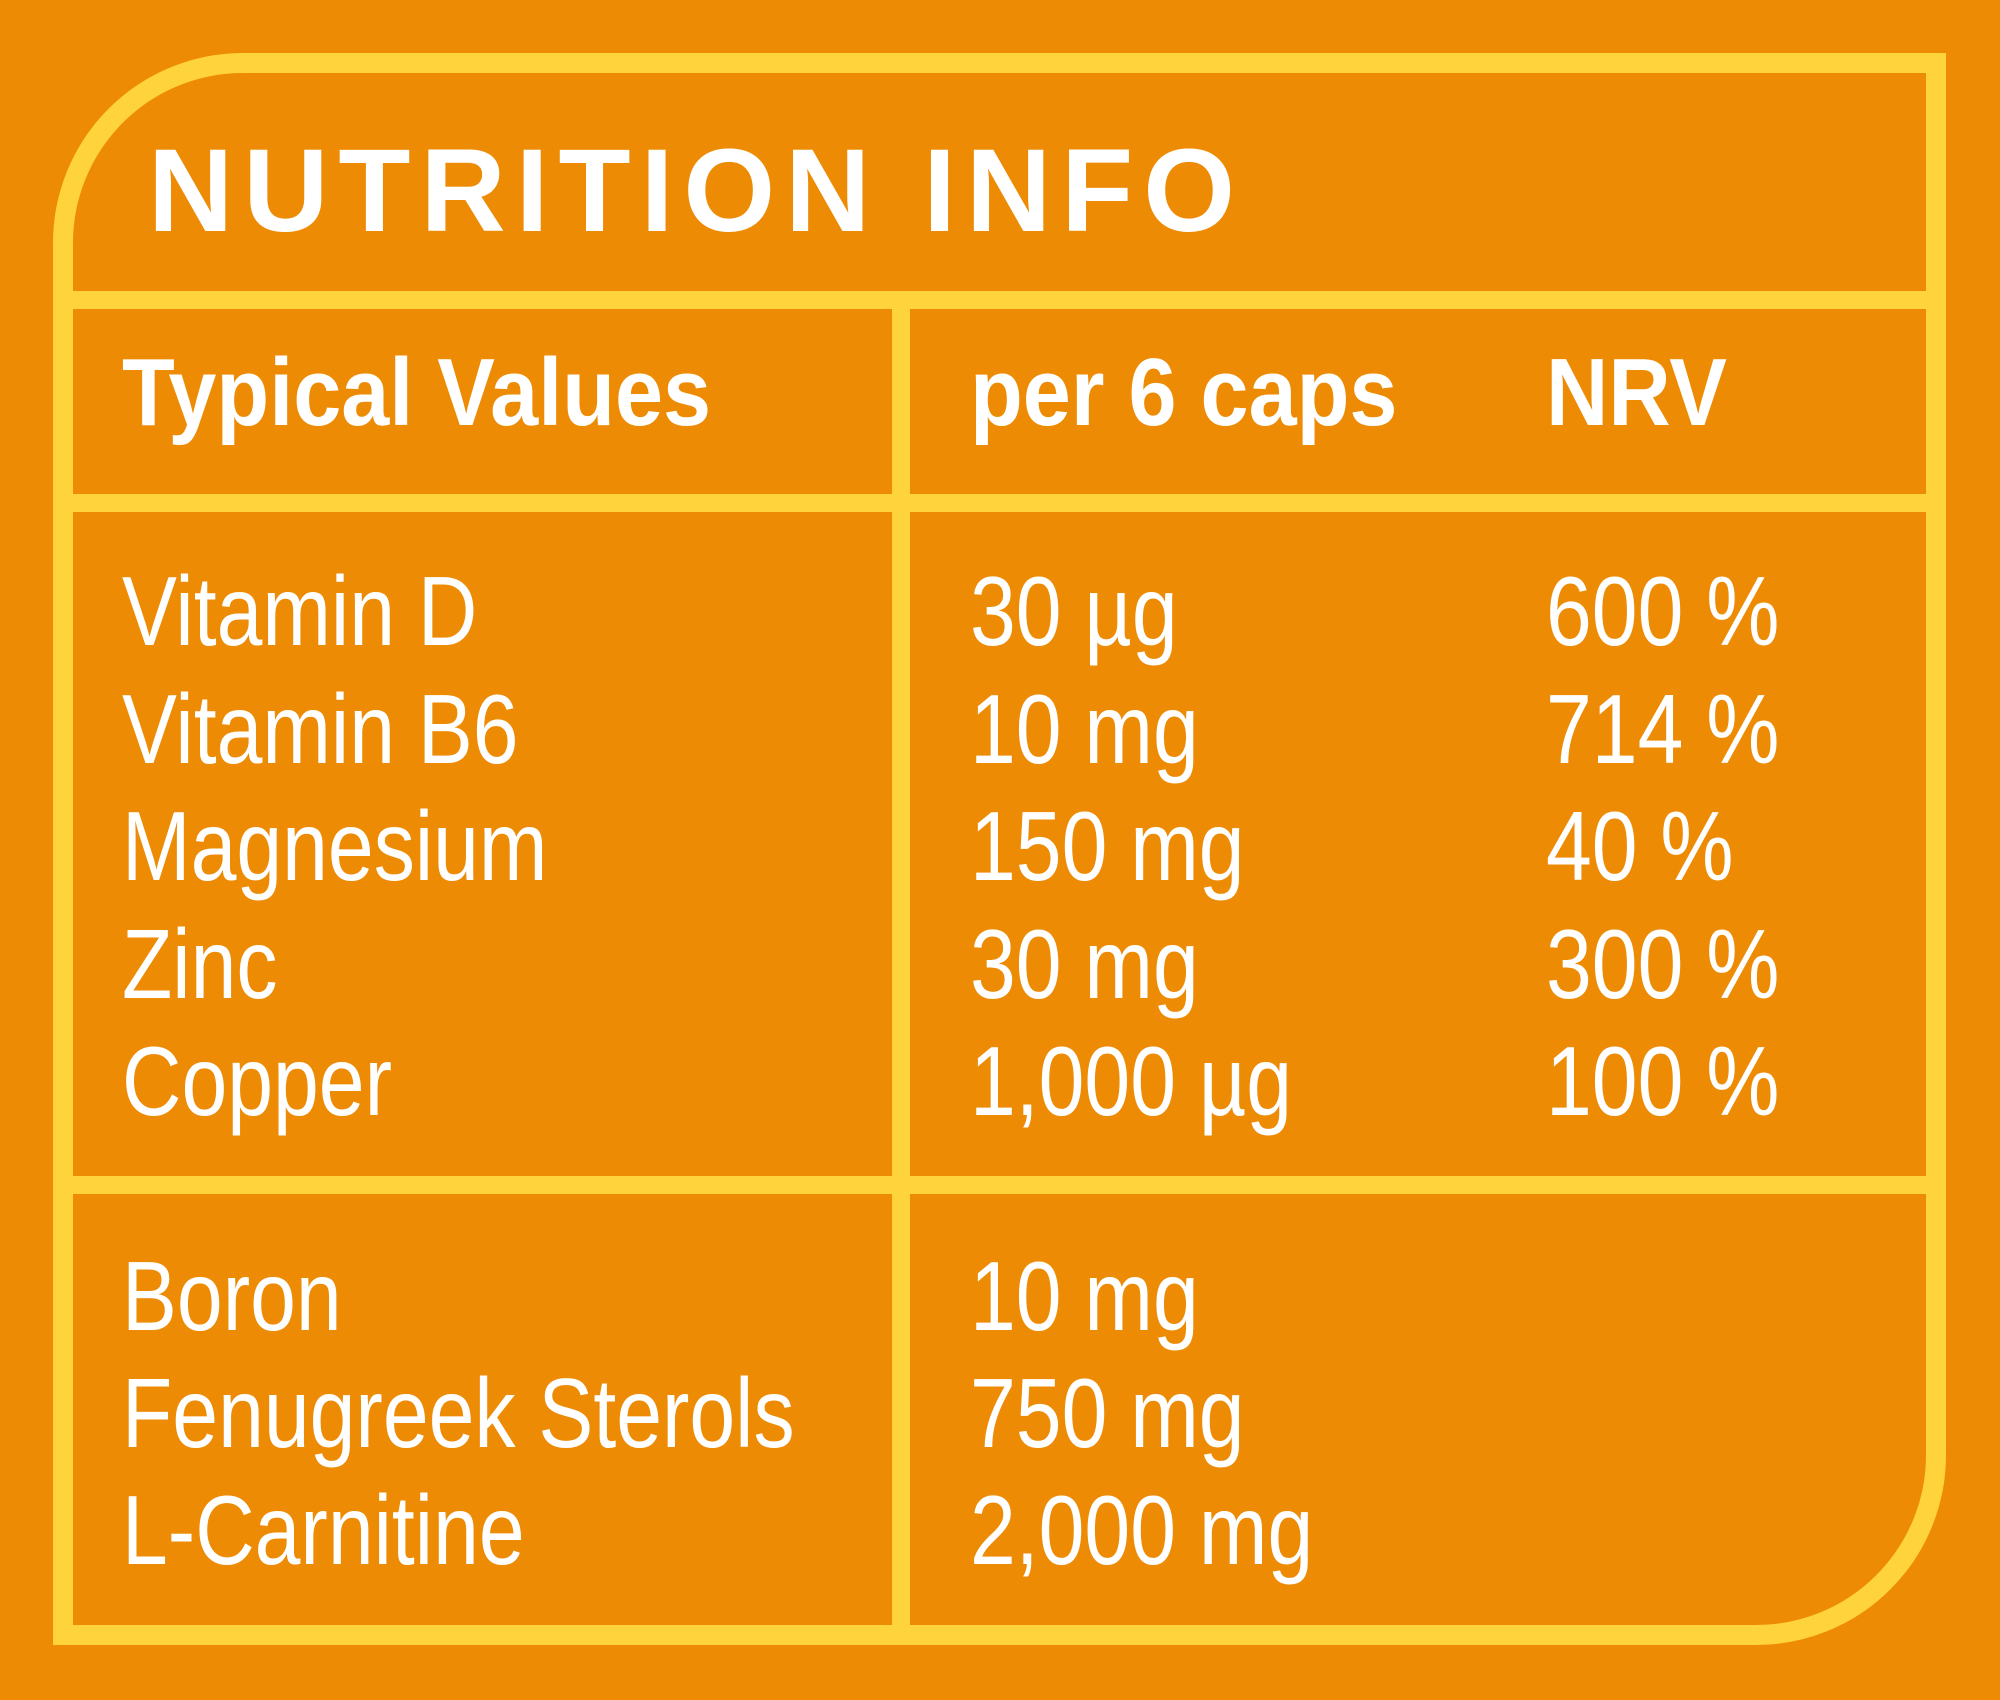 The width and height of the screenshot is (2000, 1700). What do you see at coordinates (1107, 1413) in the screenshot?
I see `ingredient-amount: 750 mg` at bounding box center [1107, 1413].